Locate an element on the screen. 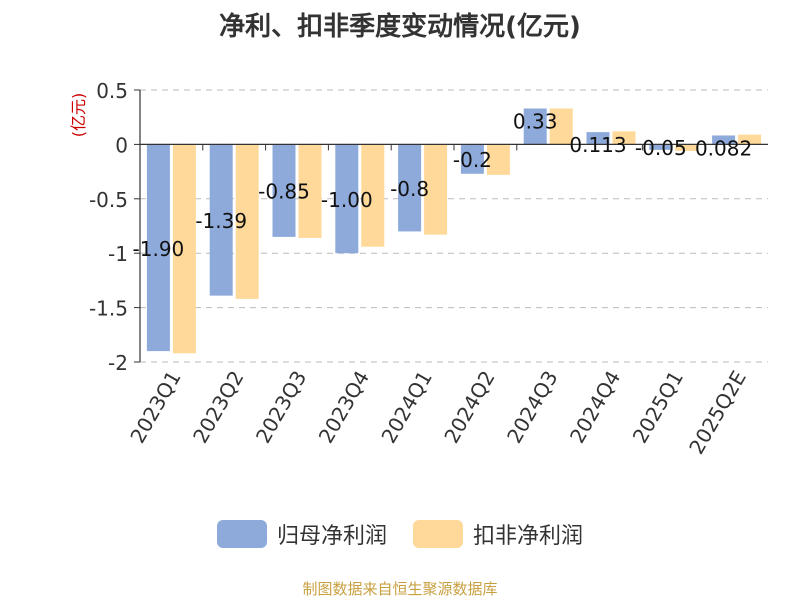 The image size is (800, 600). legend-item-deducted-profit: 扣非净利润 is located at coordinates (498, 534).